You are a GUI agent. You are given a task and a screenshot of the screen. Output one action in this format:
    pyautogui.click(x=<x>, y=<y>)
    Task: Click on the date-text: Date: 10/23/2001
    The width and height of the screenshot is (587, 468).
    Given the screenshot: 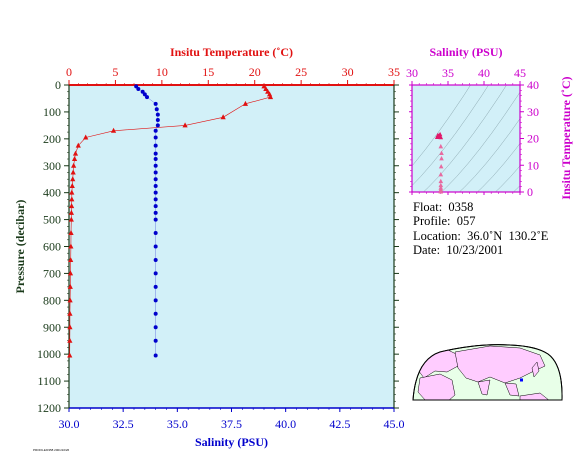 What is the action you would take?
    pyautogui.click(x=458, y=250)
    